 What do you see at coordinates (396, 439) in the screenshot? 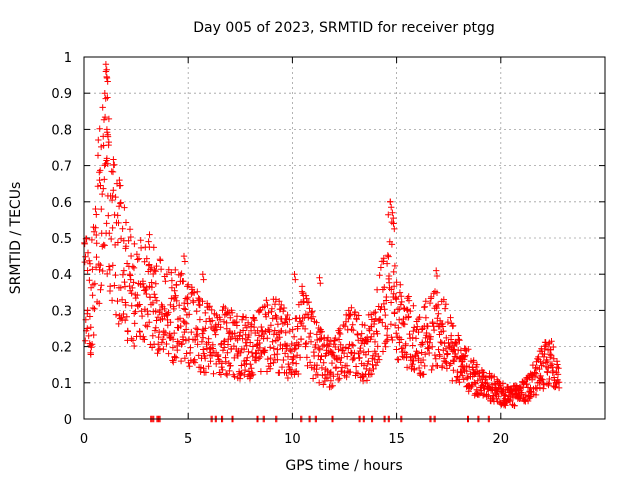
I see `x-tick-label: 15` at bounding box center [396, 439].